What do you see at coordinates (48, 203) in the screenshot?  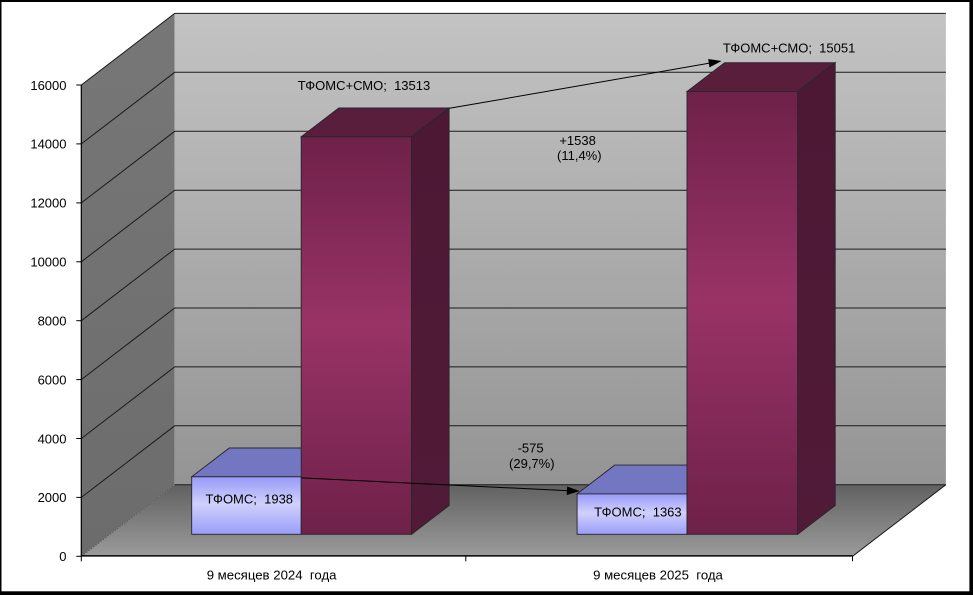 I see `svg-text: 12000` at bounding box center [48, 203].